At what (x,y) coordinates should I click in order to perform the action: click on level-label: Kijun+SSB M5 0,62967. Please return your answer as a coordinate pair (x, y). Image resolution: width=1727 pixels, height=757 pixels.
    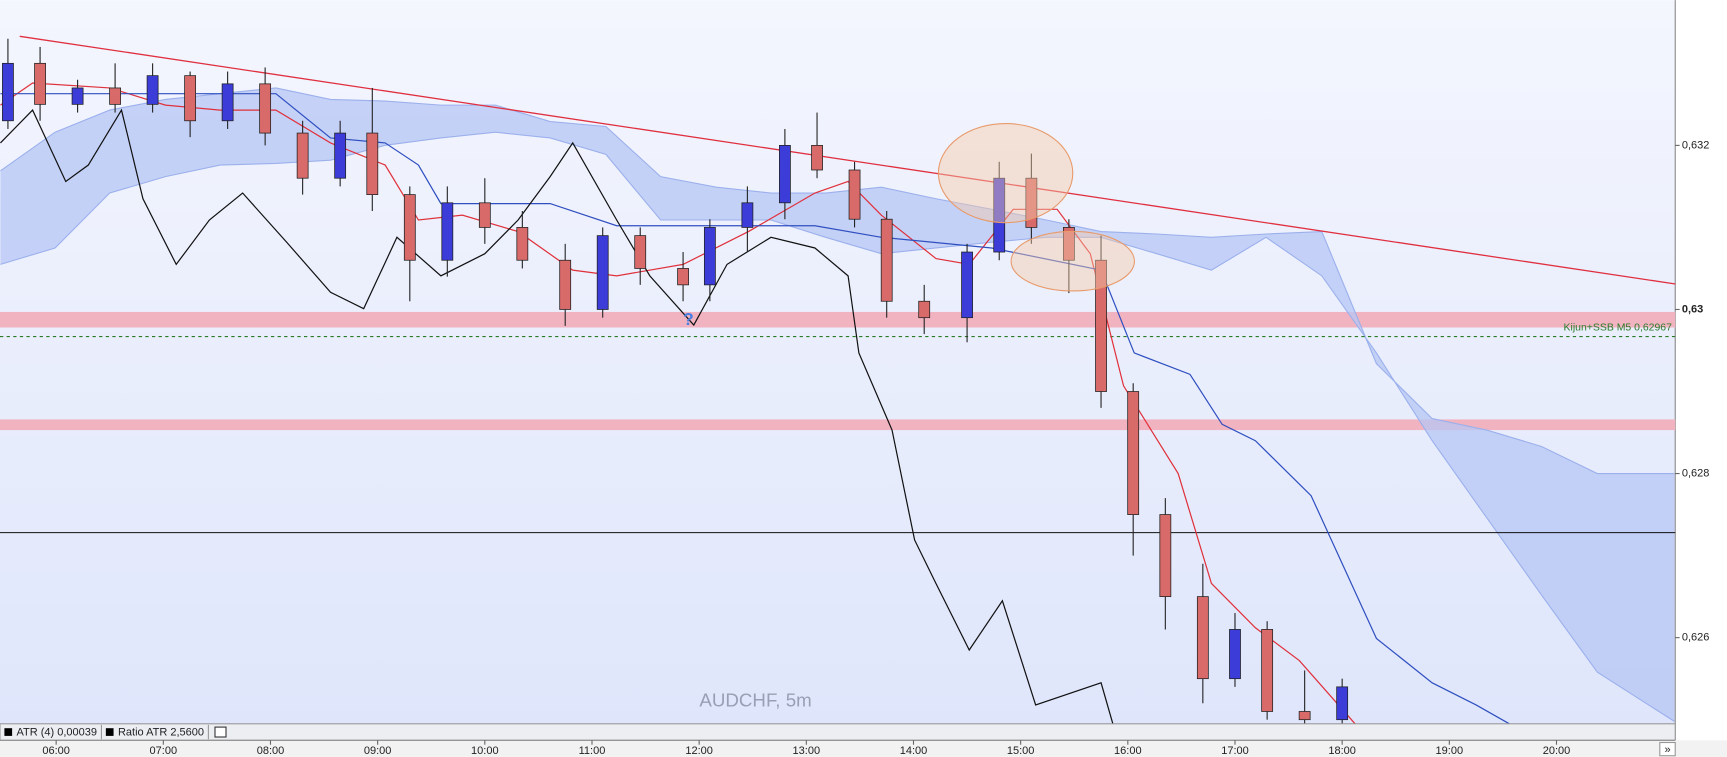
    Looking at the image, I should click on (1618, 327).